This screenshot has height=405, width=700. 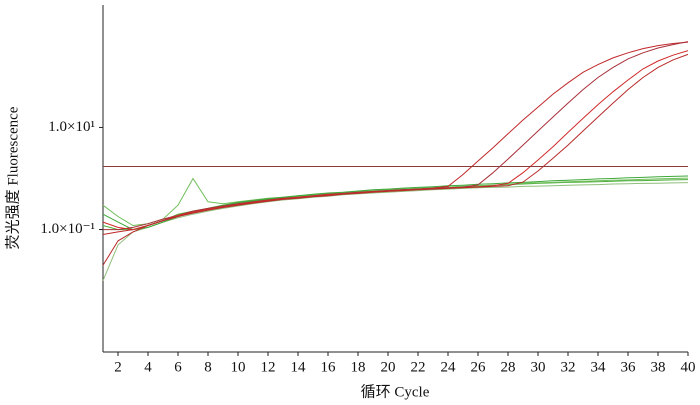 I want to click on x-tick-label: 10, so click(x=238, y=367).